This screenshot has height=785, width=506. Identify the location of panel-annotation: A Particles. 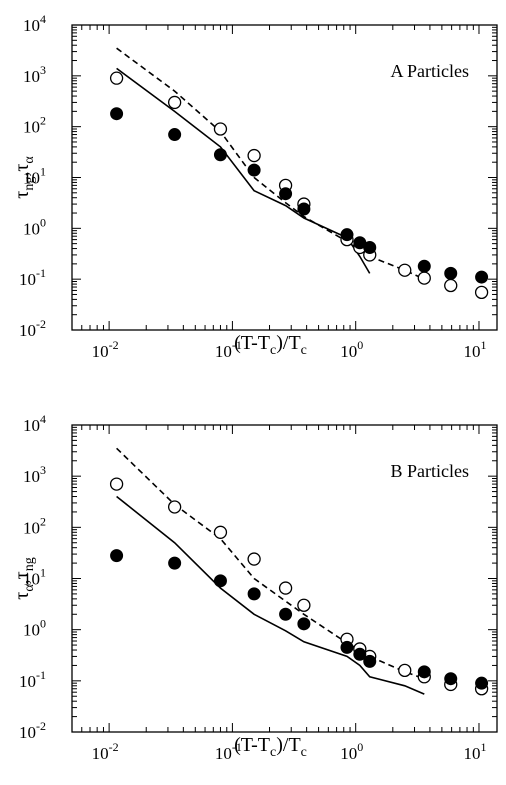
(430, 71).